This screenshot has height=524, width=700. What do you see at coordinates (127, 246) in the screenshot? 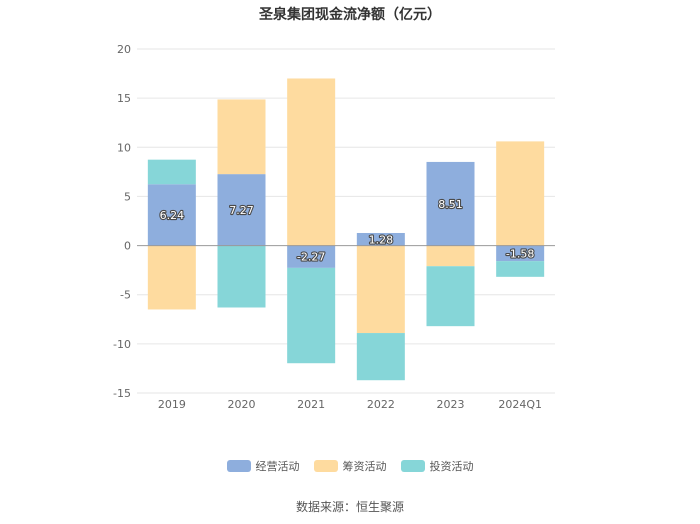
I see `y-tick-label: 0` at bounding box center [127, 246].